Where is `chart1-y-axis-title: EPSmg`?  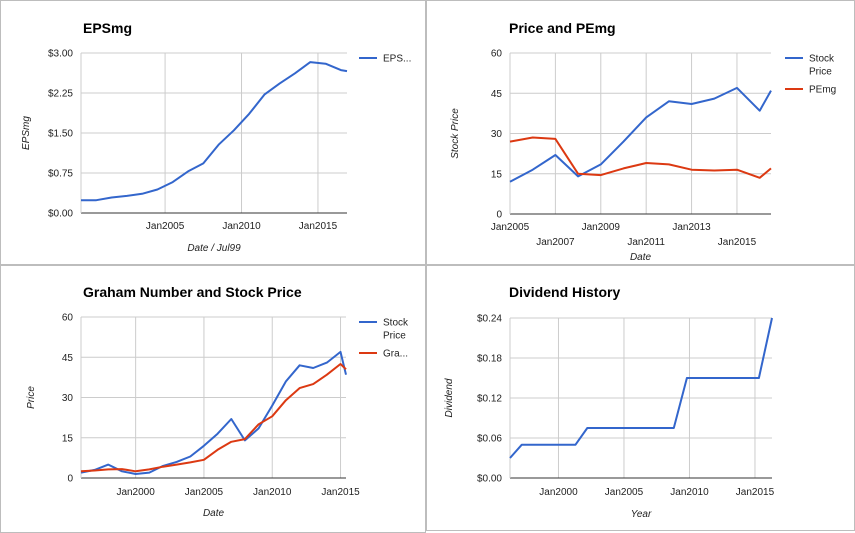 chart1-y-axis-title: EPSmg is located at coordinates (26, 133).